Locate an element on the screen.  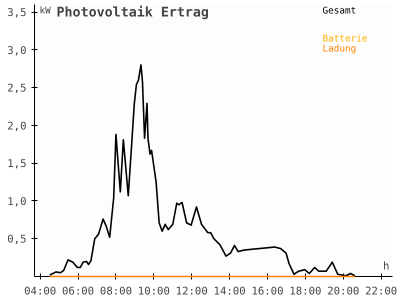
x-axis-title: h is located at coordinates (386, 266).